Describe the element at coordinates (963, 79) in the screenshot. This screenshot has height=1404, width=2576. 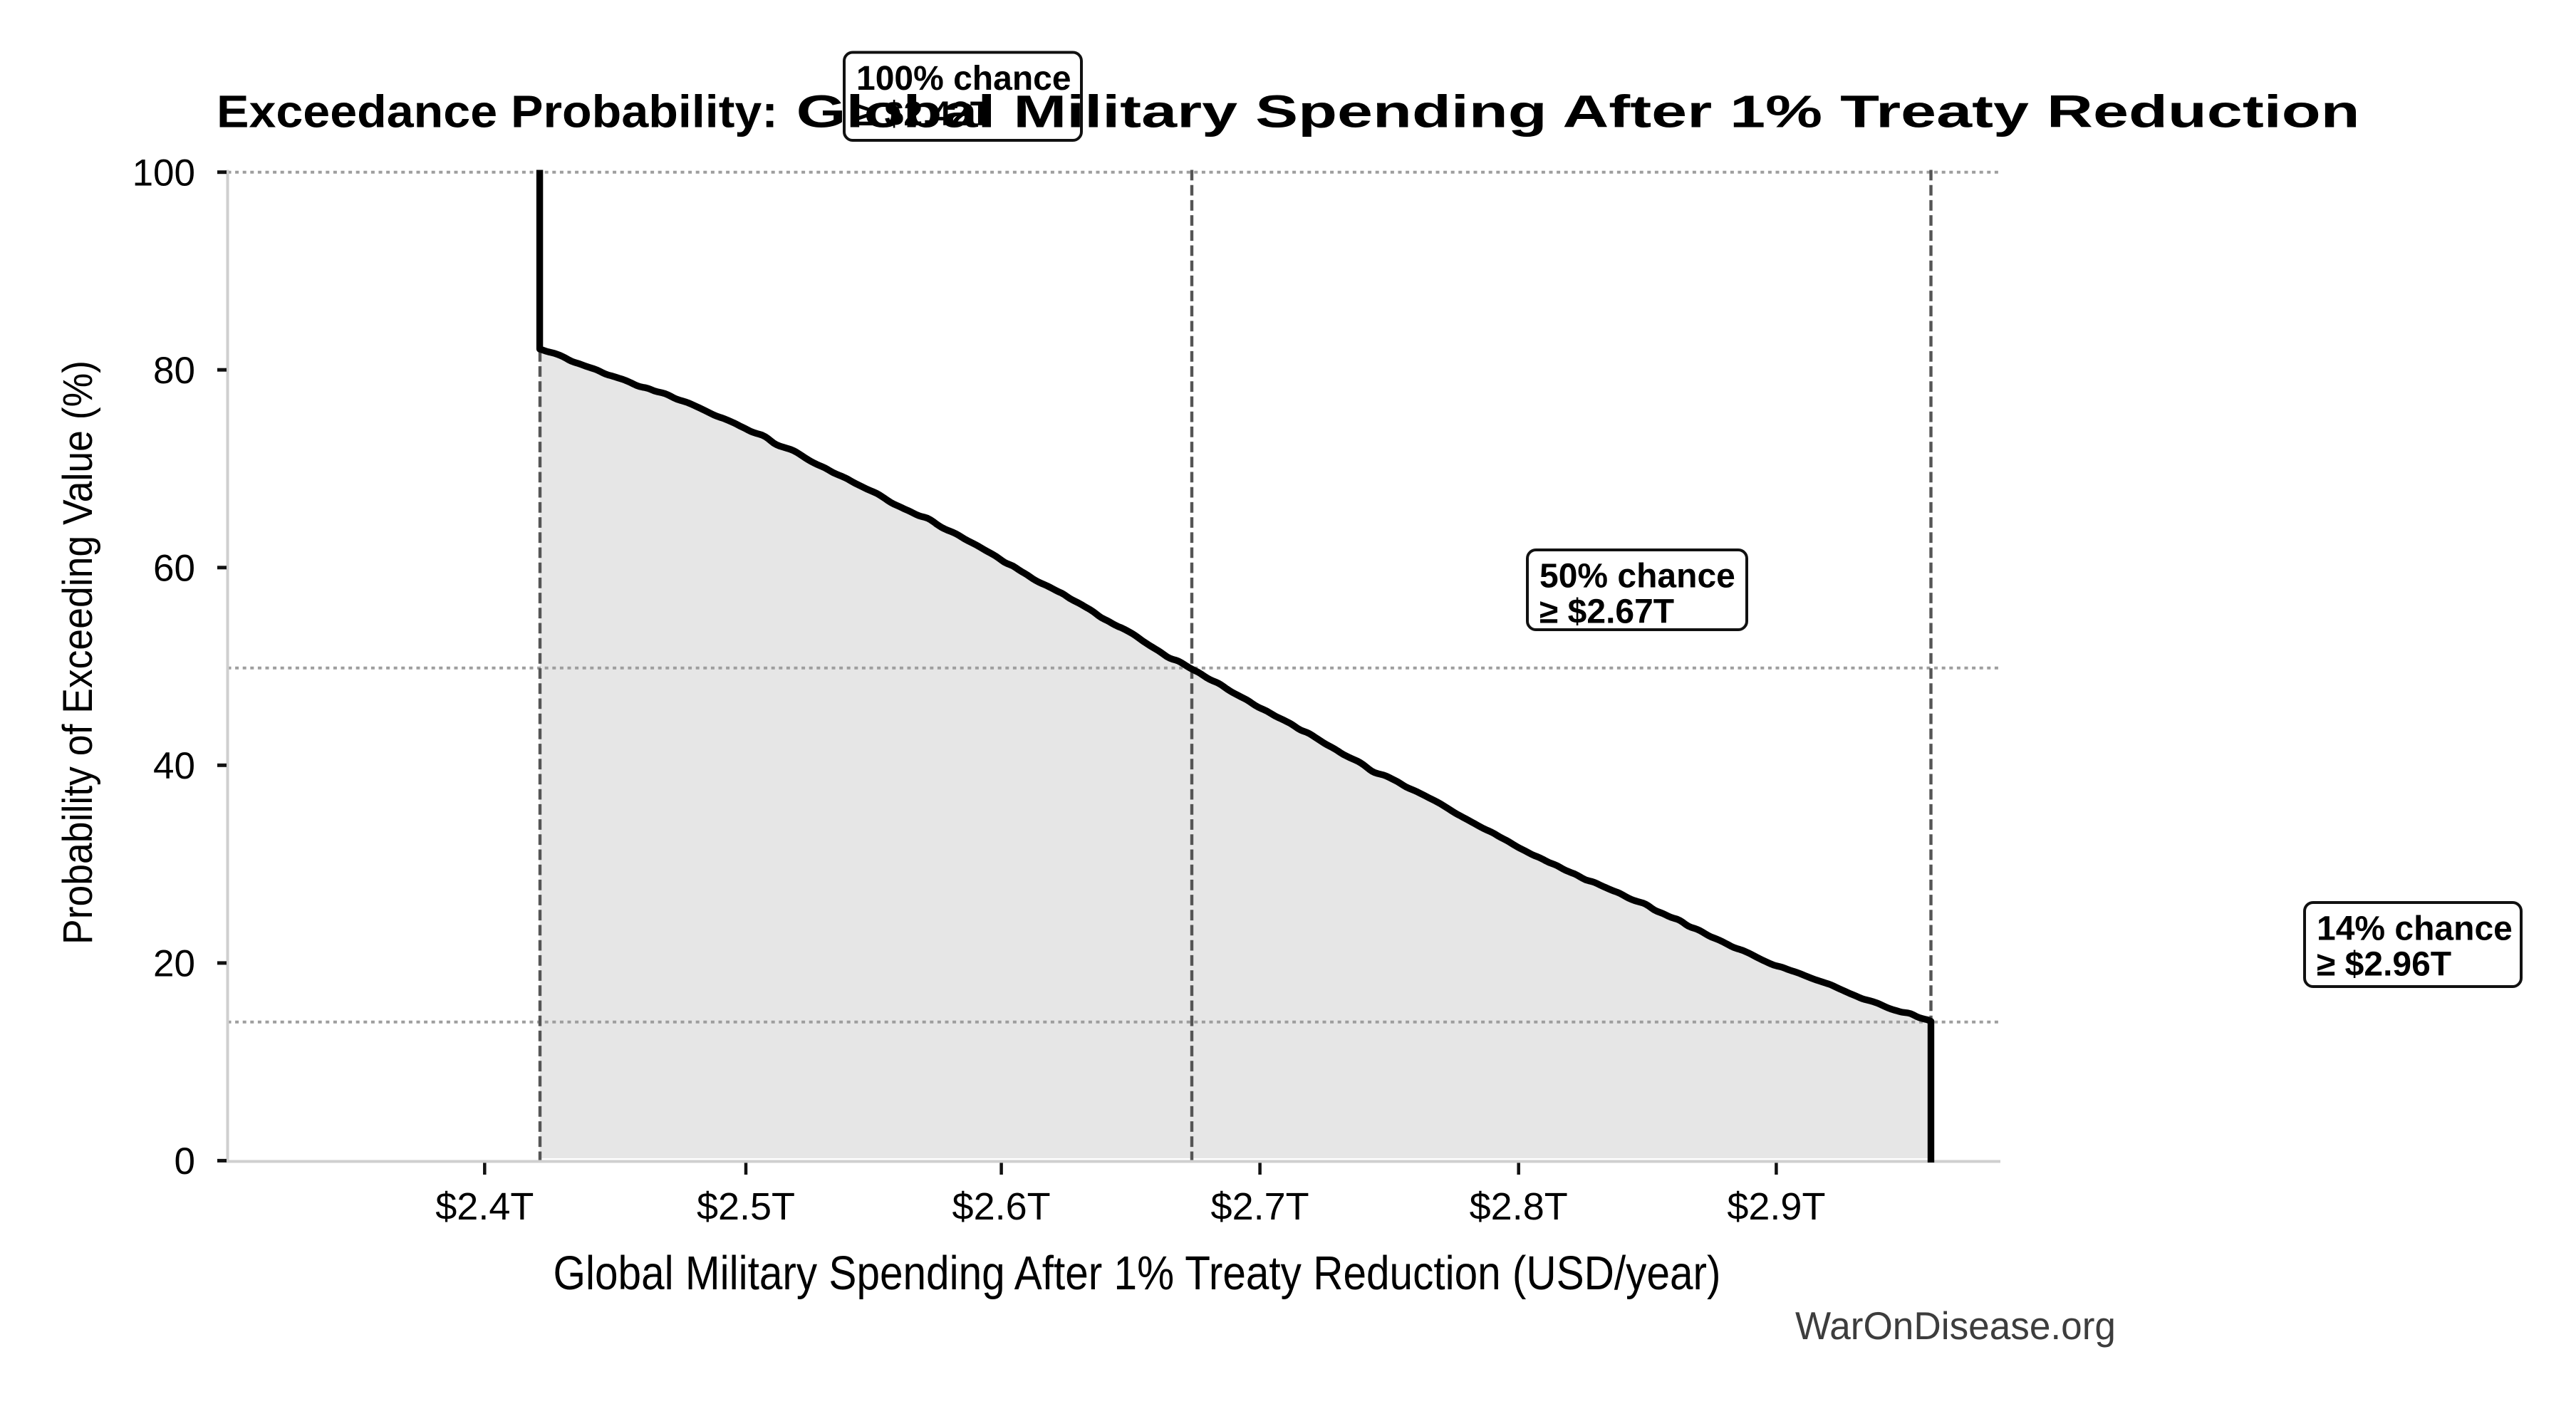
I see `svg-text: 100% chance` at that location.